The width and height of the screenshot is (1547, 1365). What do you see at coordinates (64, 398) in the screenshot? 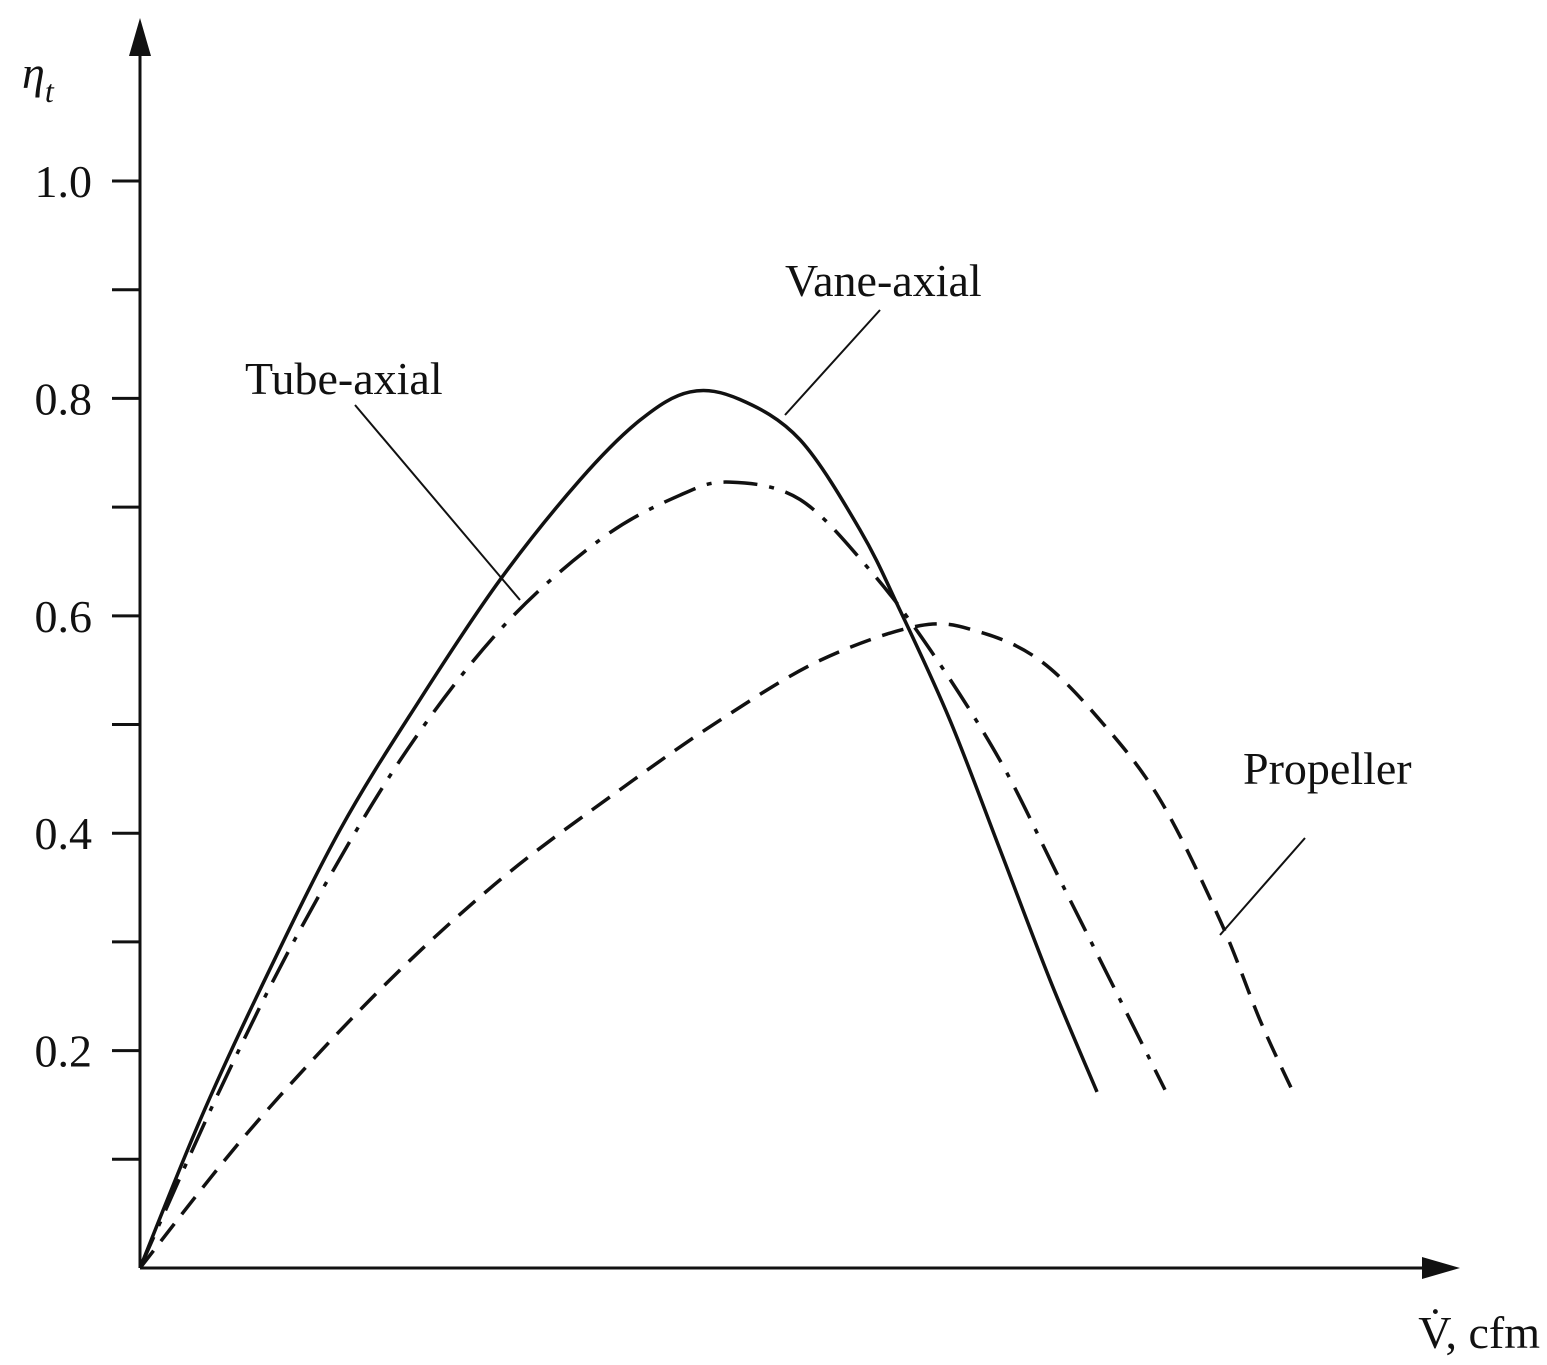
I see `y-tick-label: 0.8` at bounding box center [64, 398].